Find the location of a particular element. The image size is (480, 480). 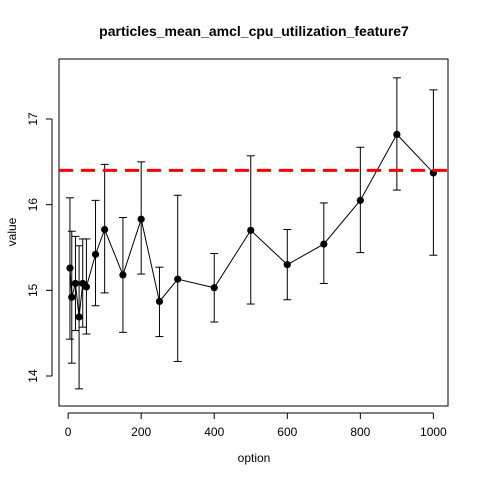

y-tick-label: 16 is located at coordinates (33, 205).